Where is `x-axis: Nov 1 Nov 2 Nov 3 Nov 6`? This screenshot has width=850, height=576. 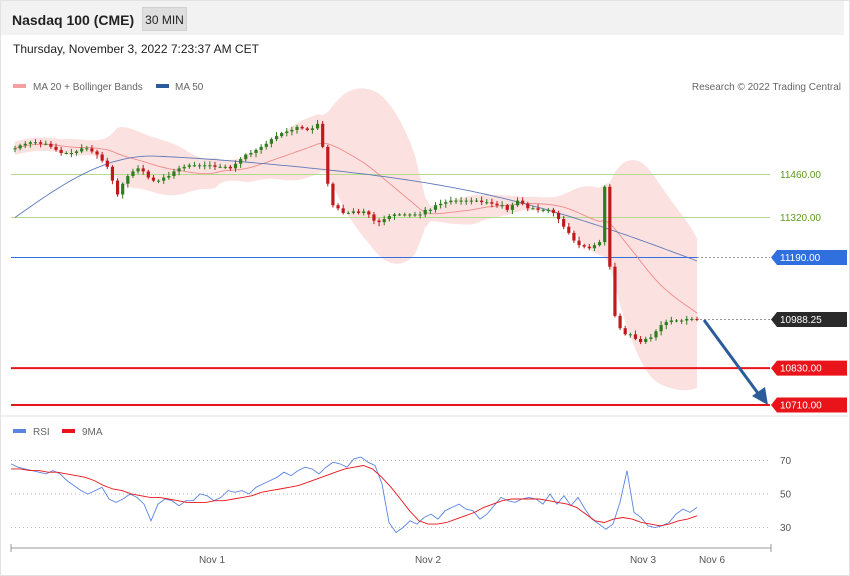 x-axis: Nov 1 Nov 2 Nov 3 Nov 6 is located at coordinates (391, 555).